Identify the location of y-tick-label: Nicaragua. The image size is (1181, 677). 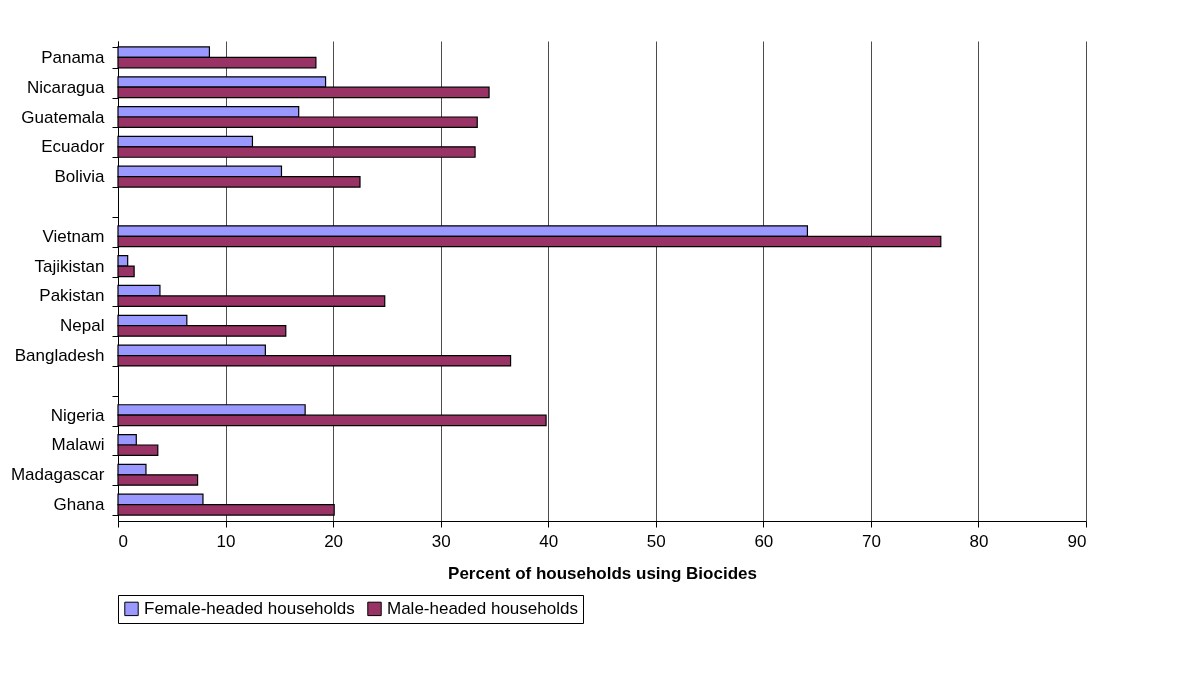
(66, 87).